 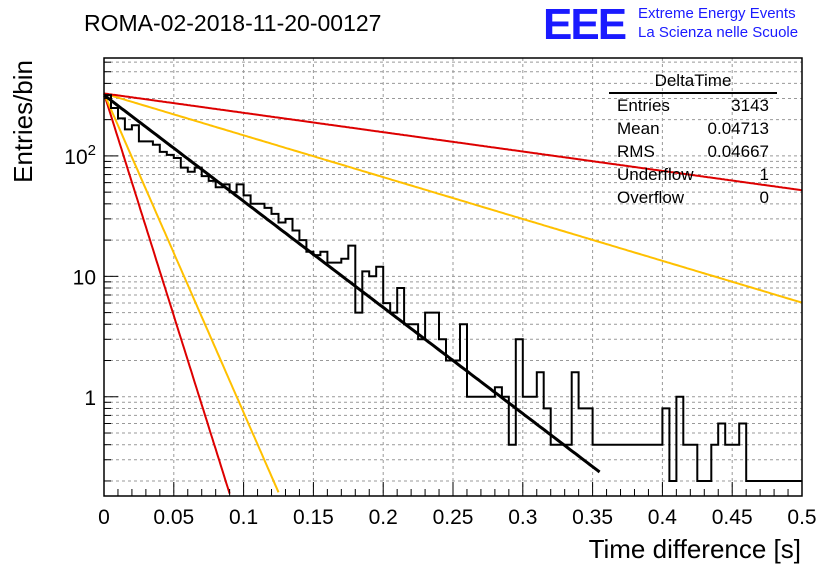 What do you see at coordinates (23, 121) in the screenshot?
I see `y-axis-label: Entries/bin` at bounding box center [23, 121].